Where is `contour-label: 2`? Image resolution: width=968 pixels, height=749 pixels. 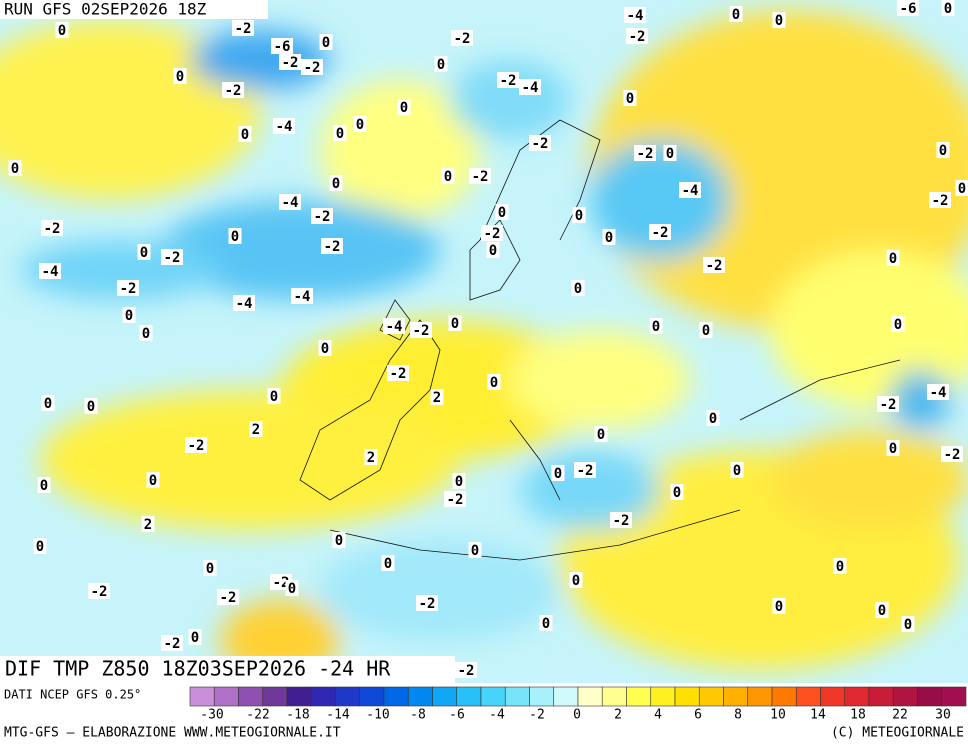 contour-label: 2 is located at coordinates (148, 525).